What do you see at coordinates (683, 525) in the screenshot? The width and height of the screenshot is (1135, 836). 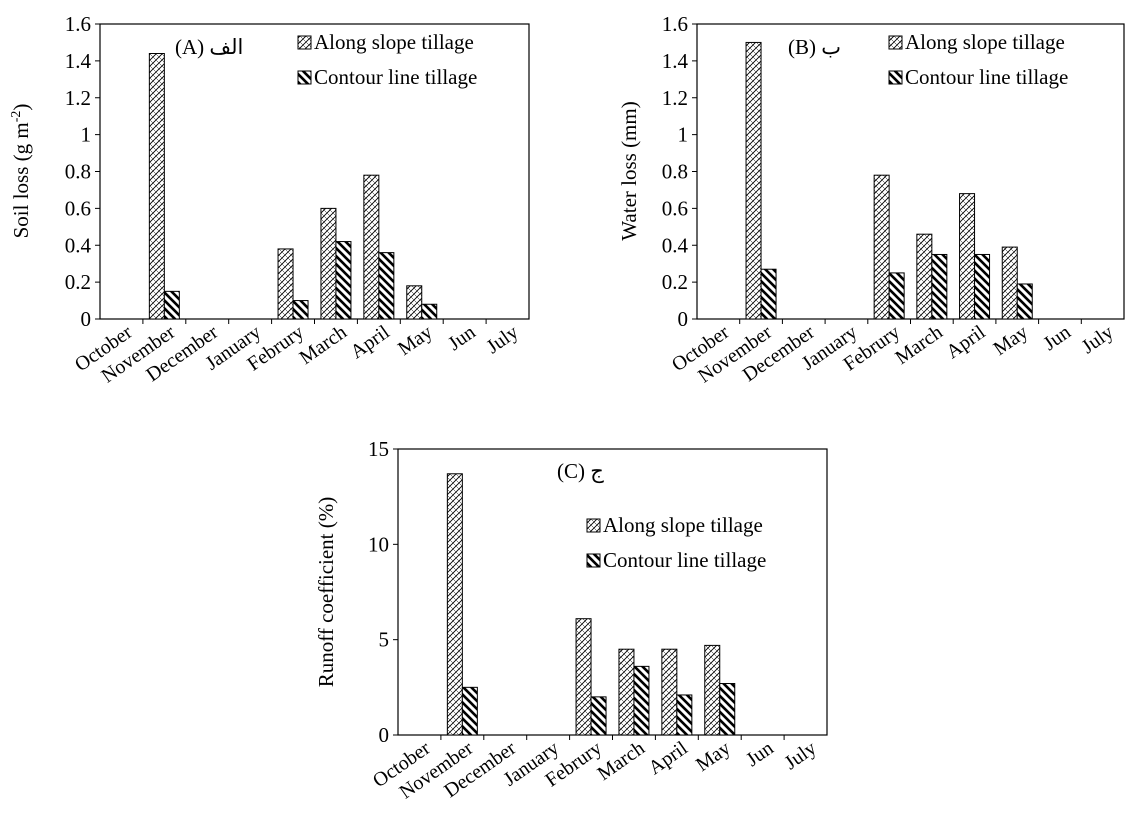 I see `legend-label-along-c: Along slope tillage` at bounding box center [683, 525].